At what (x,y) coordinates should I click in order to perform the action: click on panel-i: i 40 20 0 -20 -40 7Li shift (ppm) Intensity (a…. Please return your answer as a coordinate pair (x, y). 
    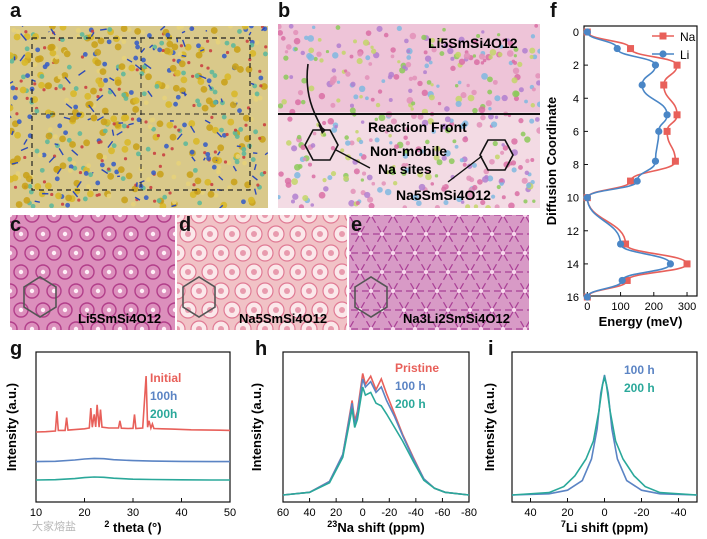
    Looking at the image, I should click on (592, 438).